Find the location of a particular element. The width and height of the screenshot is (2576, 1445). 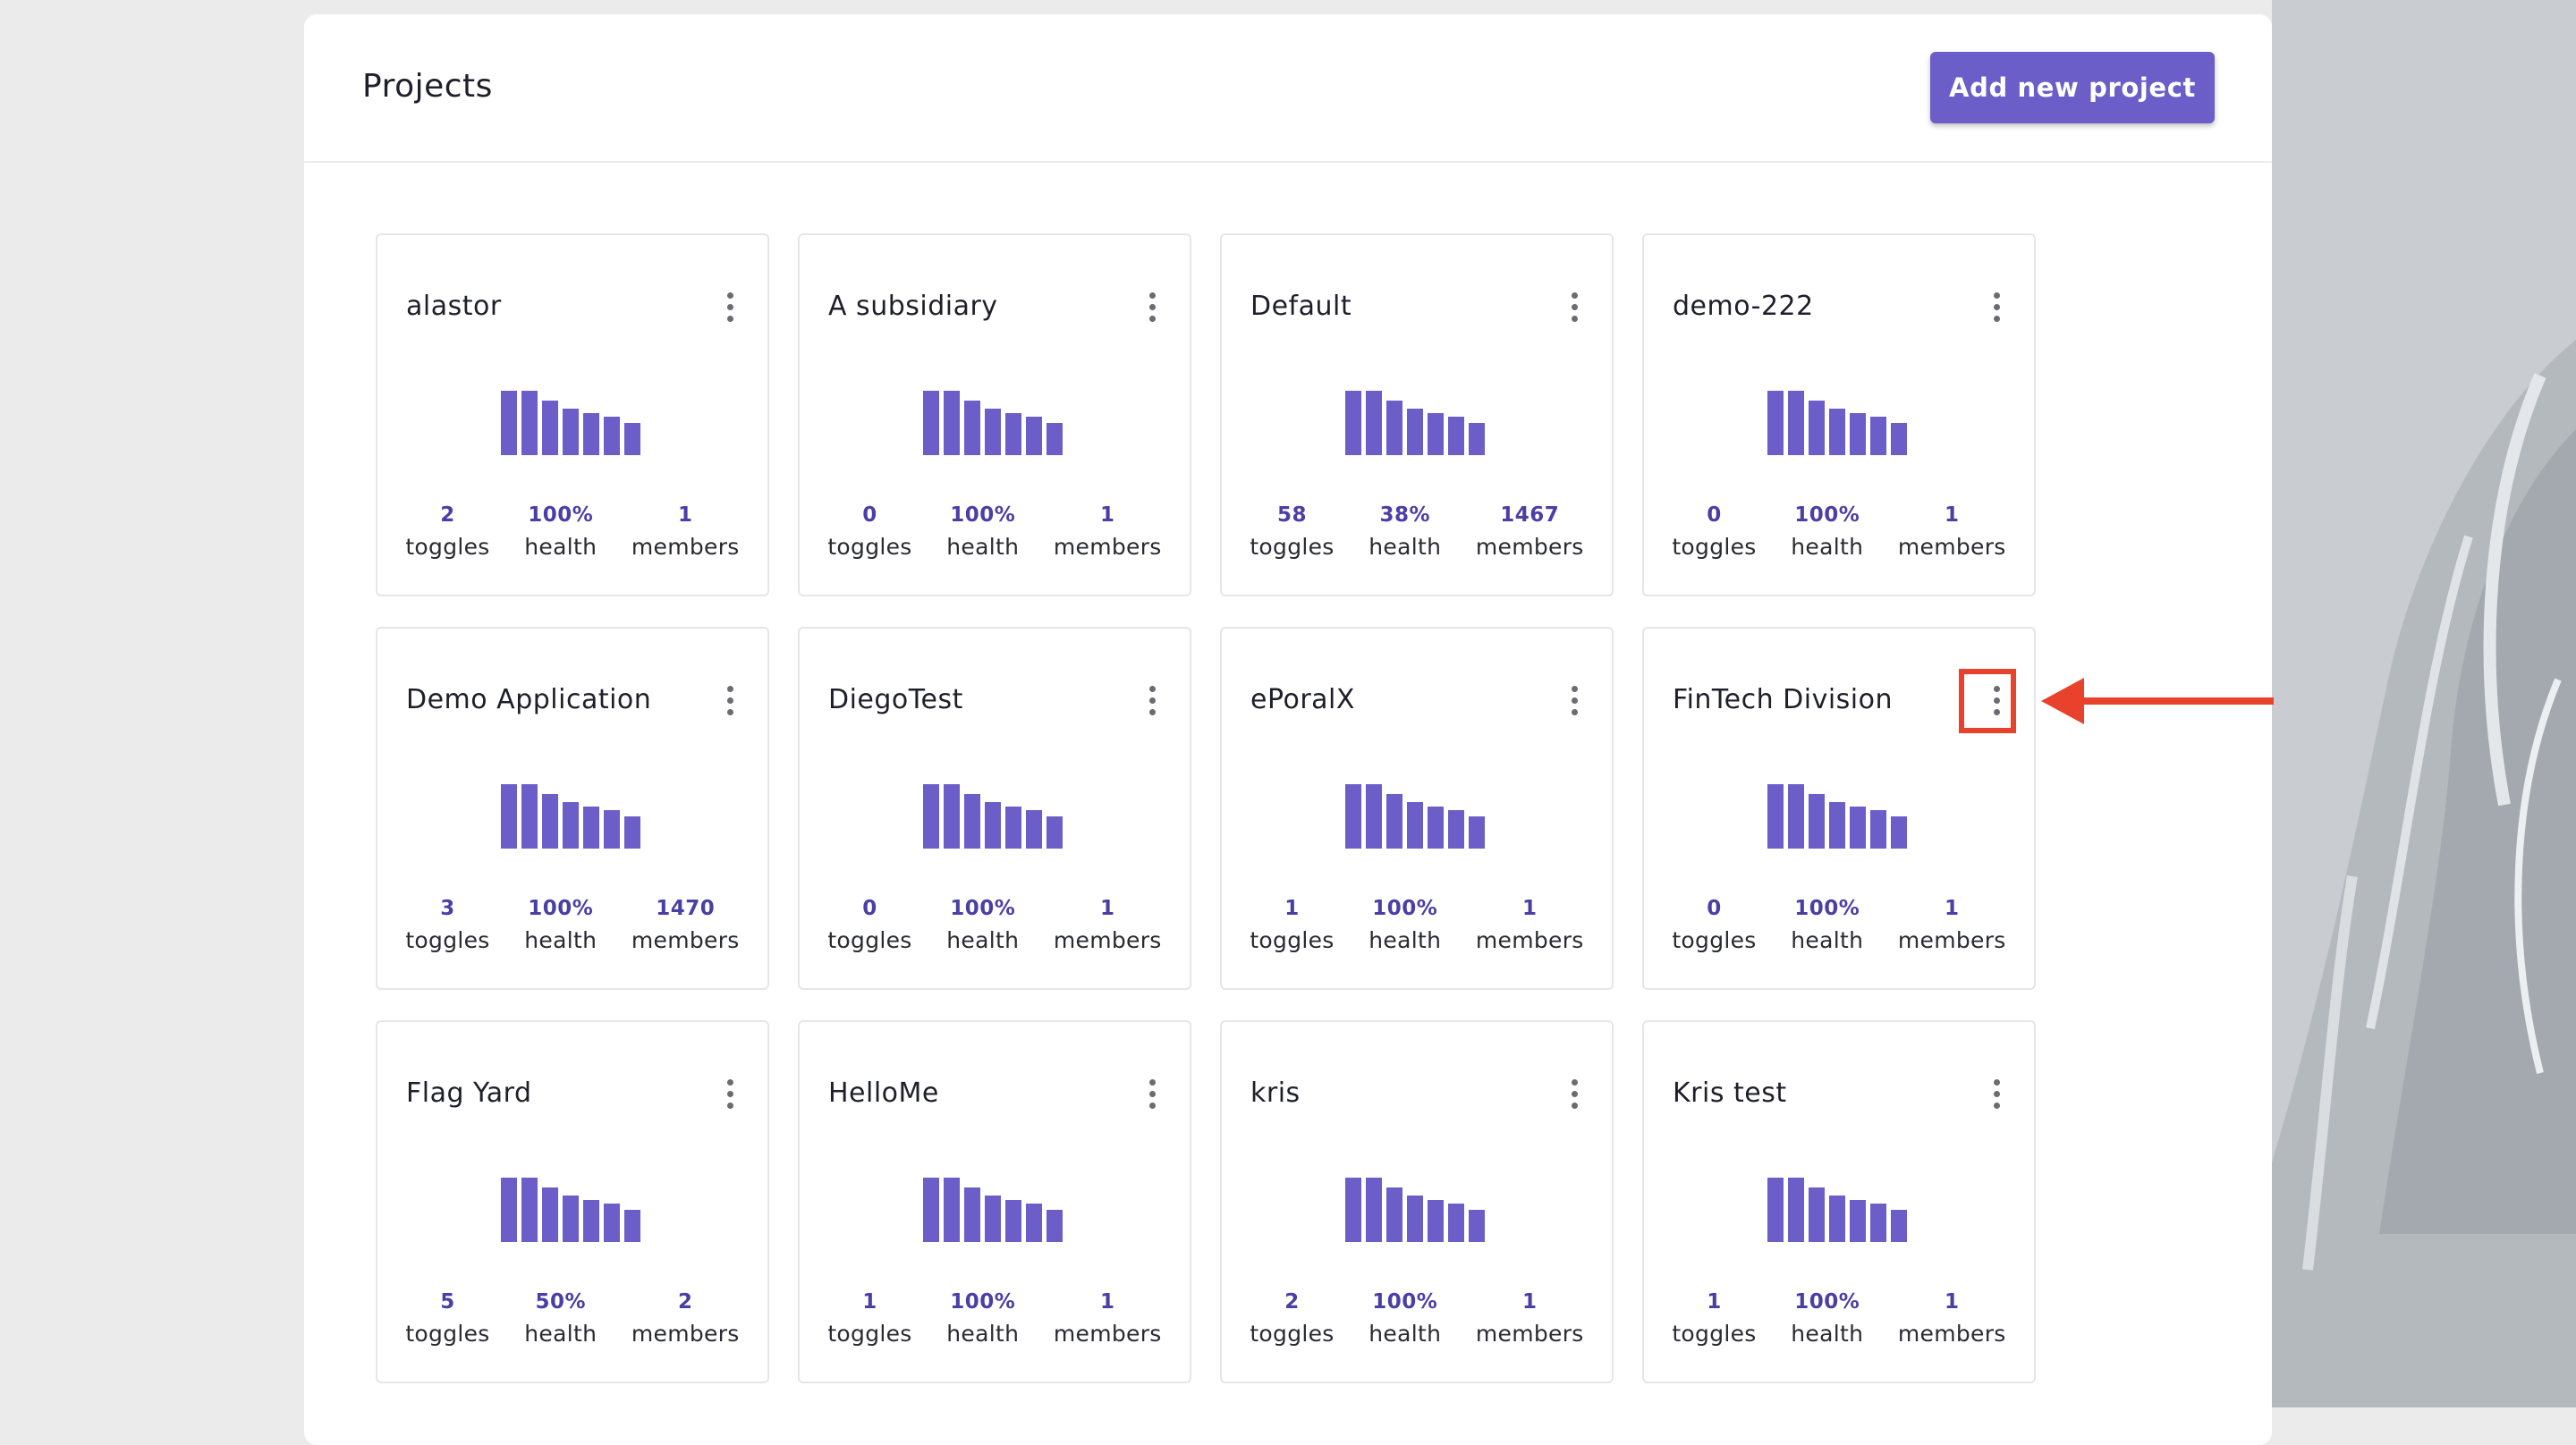

project-card: DiegoTest 0 toggles 100% health 1 members is located at coordinates (994, 808).